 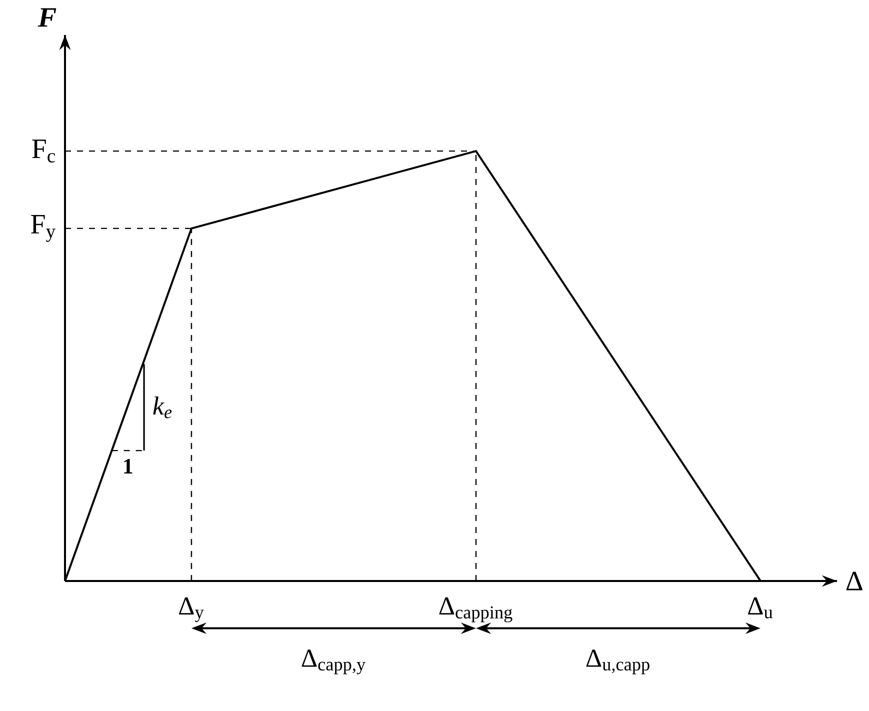 I want to click on x-tick-label: Δ$_{y}$, so click(x=191, y=609).